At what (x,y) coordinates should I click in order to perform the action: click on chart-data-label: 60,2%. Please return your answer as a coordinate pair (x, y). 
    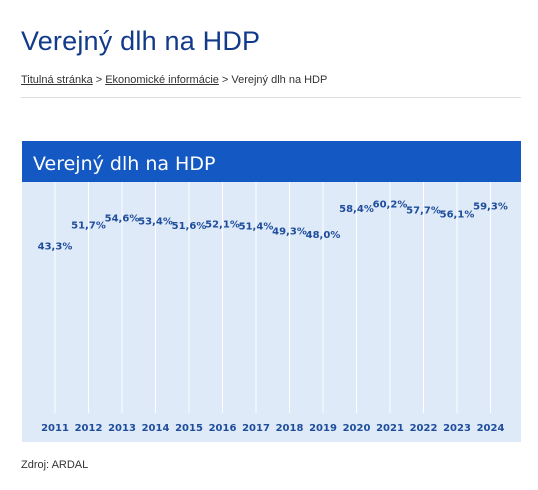
    Looking at the image, I should click on (390, 204).